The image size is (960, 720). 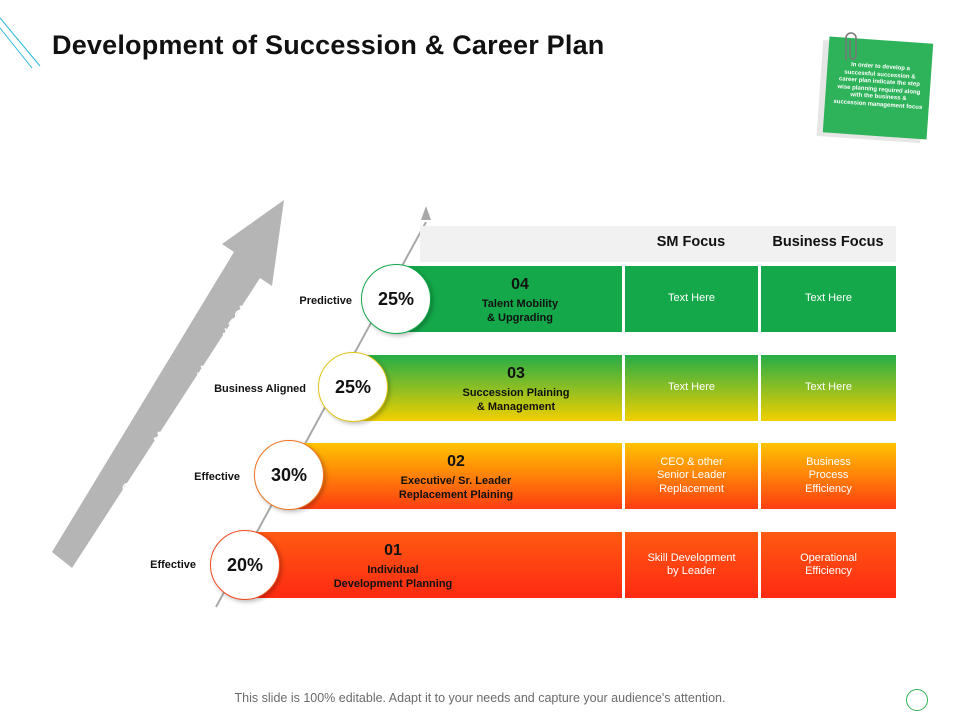 I want to click on row-1-label-line2: Development Planning, so click(x=393, y=583).